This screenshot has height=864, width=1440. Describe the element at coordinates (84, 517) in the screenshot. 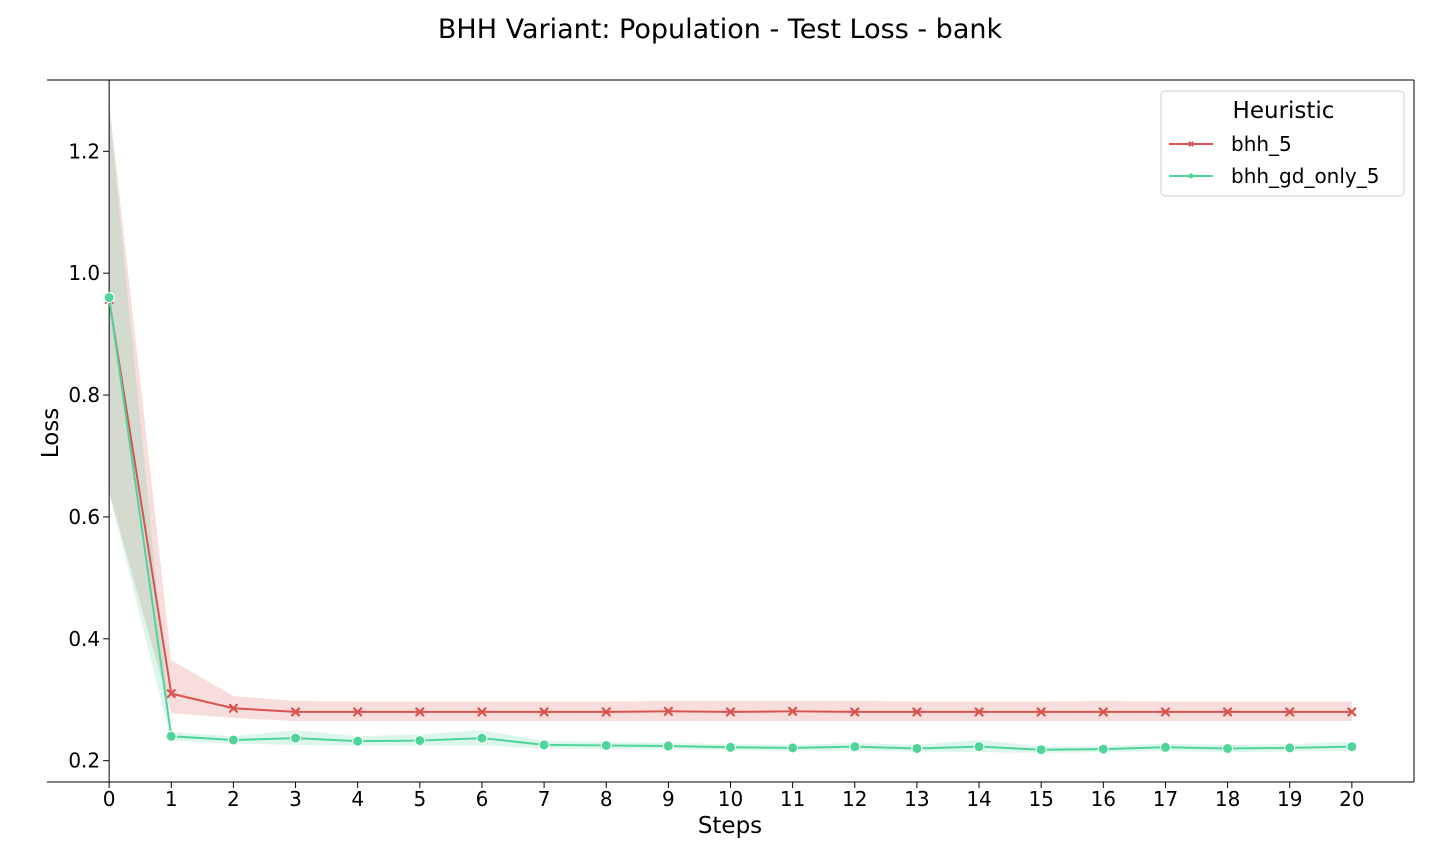

I see `y-tick-label: 0.6` at that location.